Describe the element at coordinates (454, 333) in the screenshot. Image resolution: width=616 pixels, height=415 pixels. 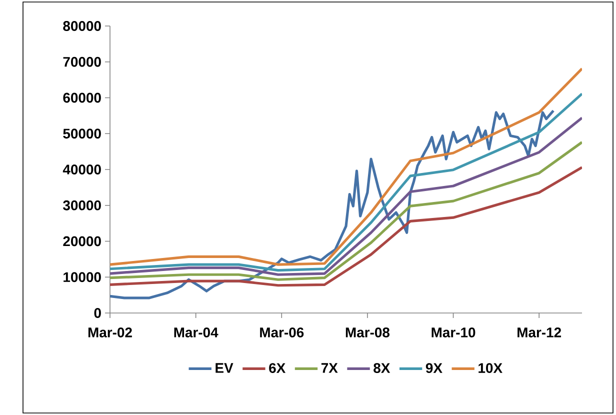
I see `x-tick-label: Mar-10` at that location.